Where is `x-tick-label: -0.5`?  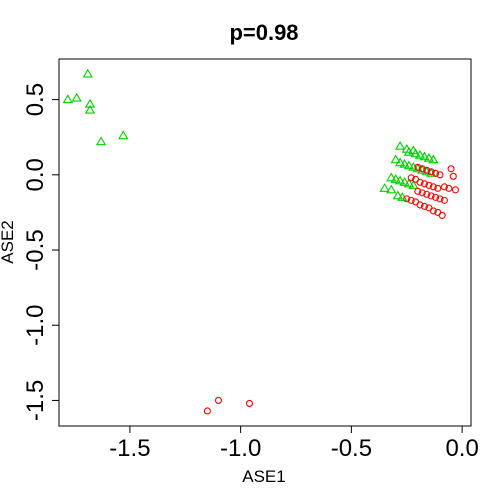 x-tick-label: -0.5 is located at coordinates (351, 448).